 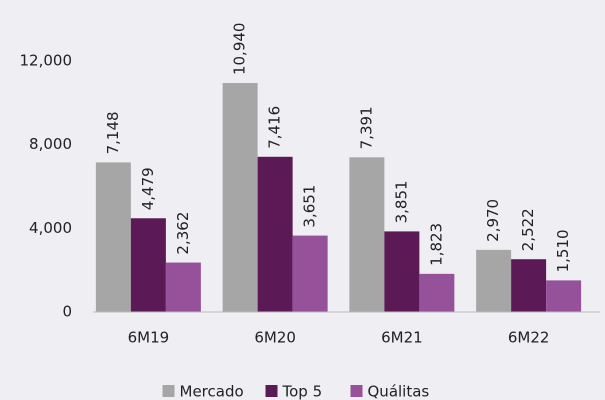 What do you see at coordinates (46, 60) in the screenshot?
I see `y-tick-label: 12,000` at bounding box center [46, 60].